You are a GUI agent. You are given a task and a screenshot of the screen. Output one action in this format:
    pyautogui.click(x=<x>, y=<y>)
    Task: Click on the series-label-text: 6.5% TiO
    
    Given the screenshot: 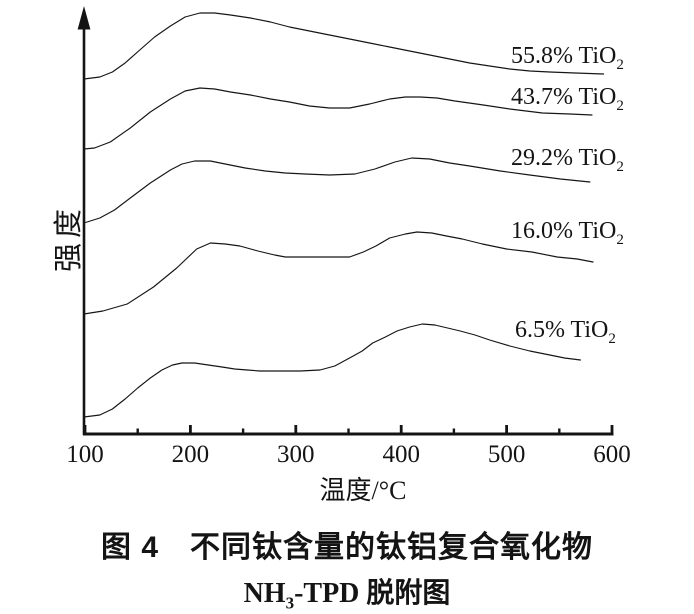 What is the action you would take?
    pyautogui.click(x=562, y=330)
    